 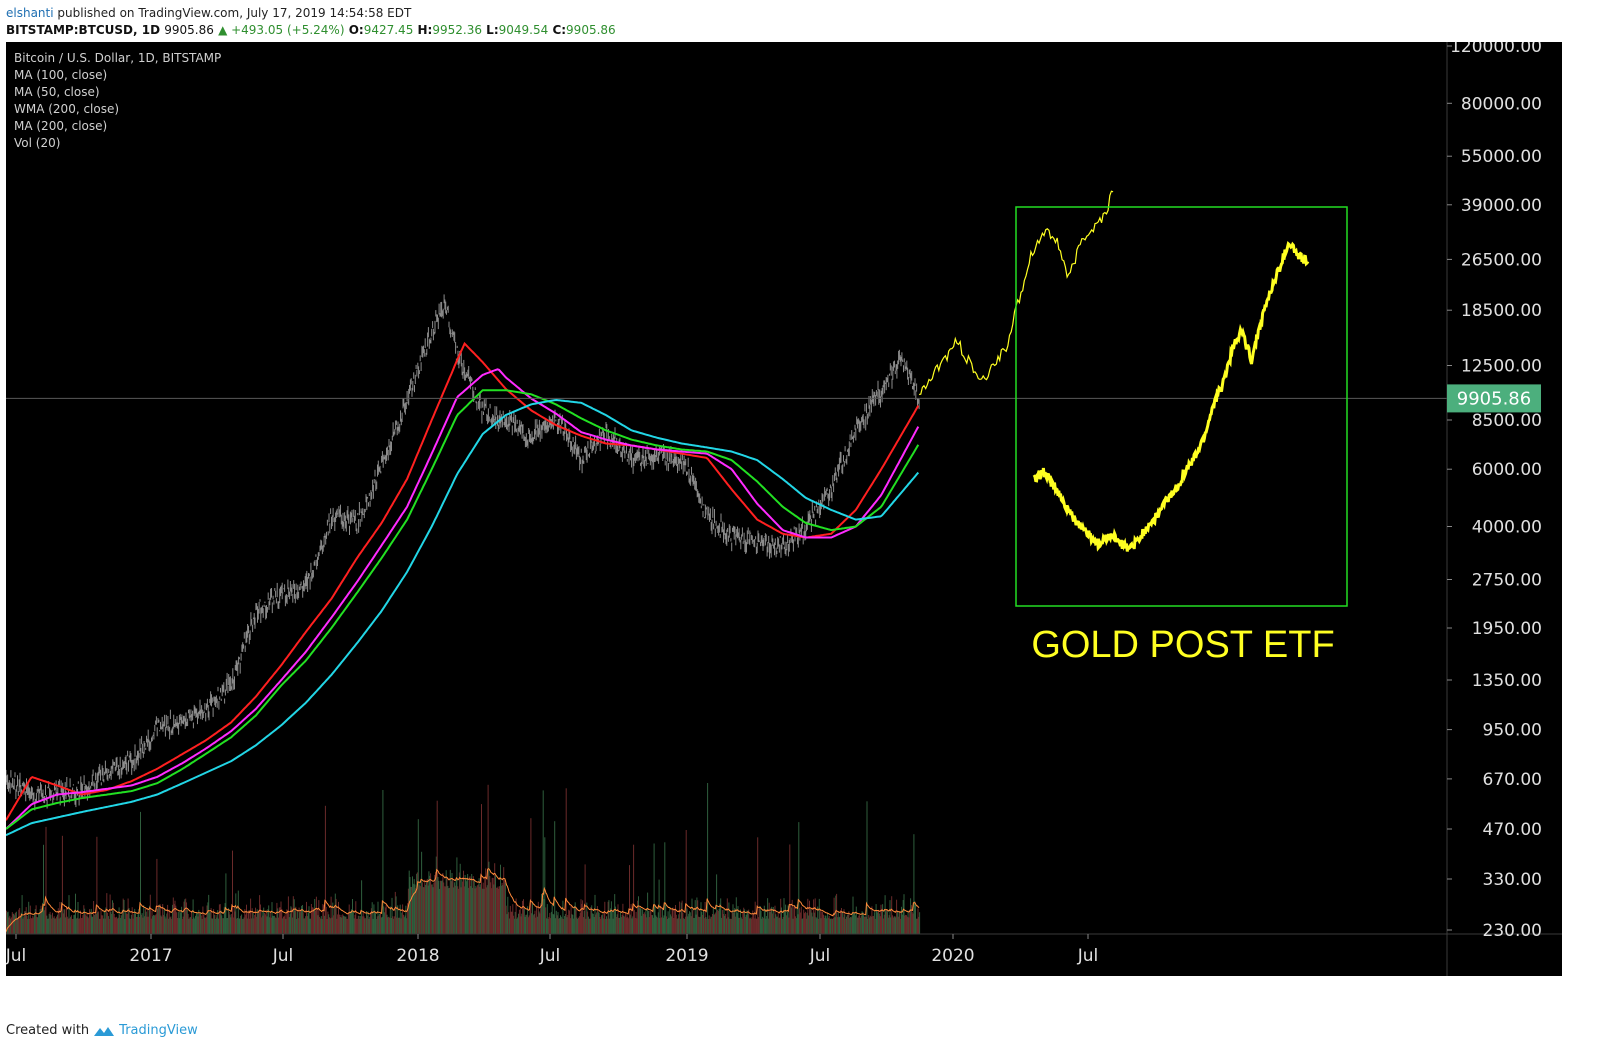 I want to click on gold-etf-box, so click(x=1181, y=406).